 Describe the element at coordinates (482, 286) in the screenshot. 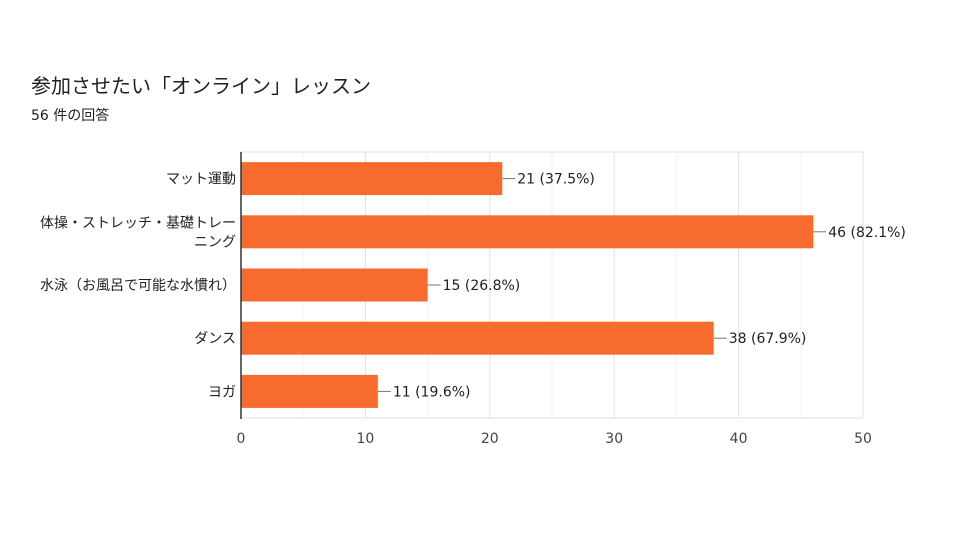

I see `data-label: 15 (26.8%)` at that location.